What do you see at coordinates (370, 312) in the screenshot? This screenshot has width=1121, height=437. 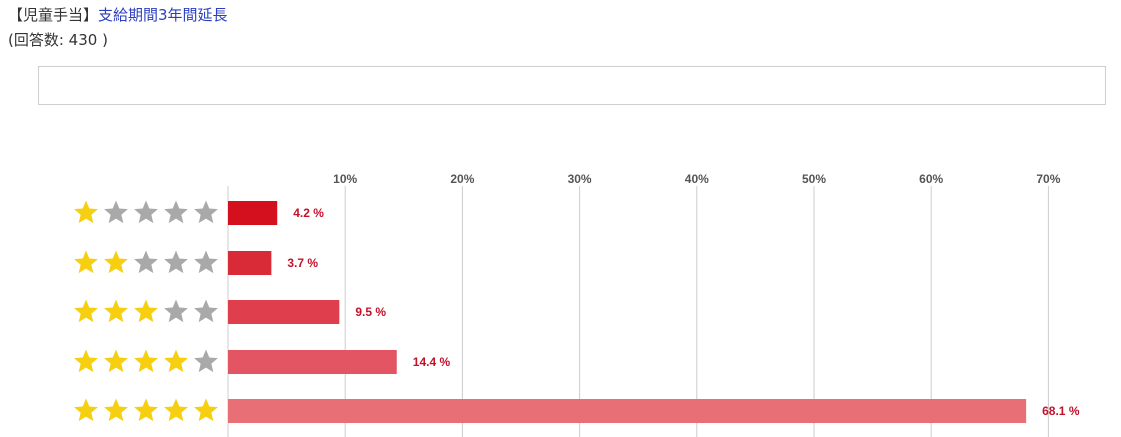 I see `value-label: 9.5 %` at bounding box center [370, 312].